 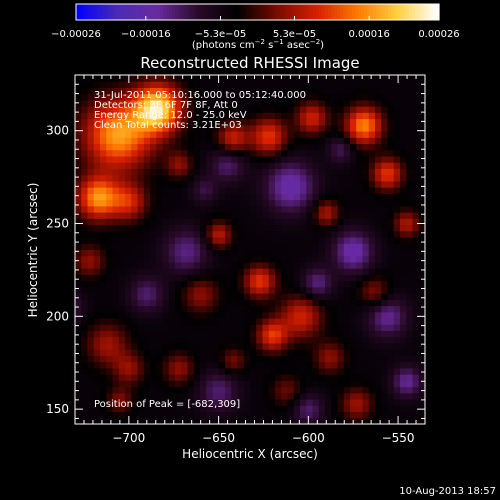 What do you see at coordinates (57, 131) in the screenshot?
I see `y-tick-label: 300` at bounding box center [57, 131].